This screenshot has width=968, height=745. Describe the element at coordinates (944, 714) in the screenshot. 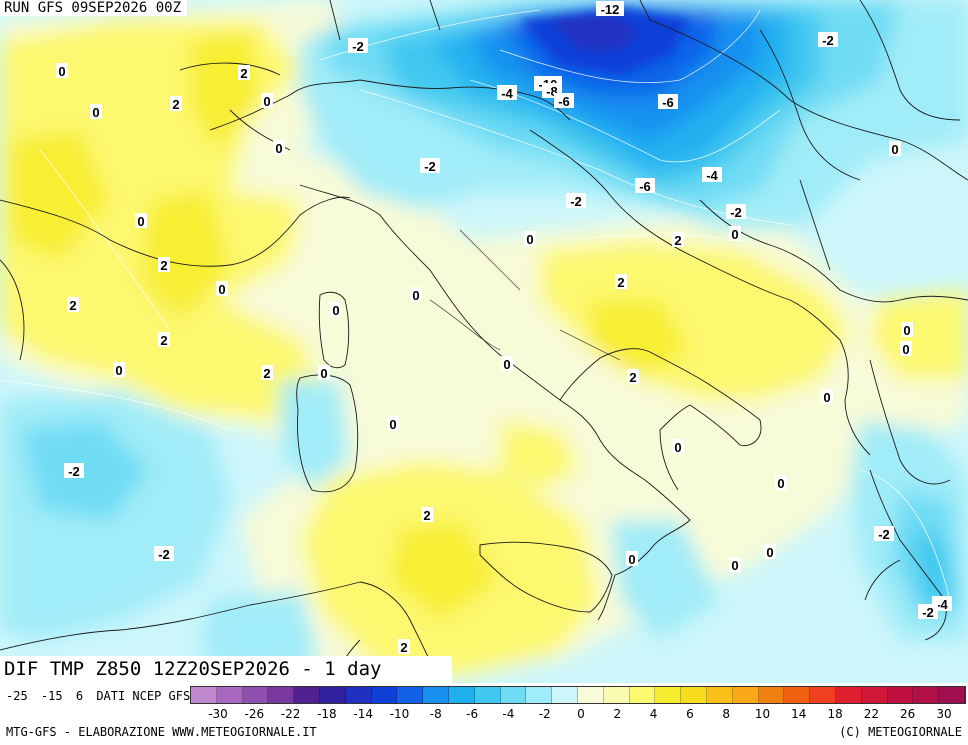

I see `legend-tick-label: 30` at that location.